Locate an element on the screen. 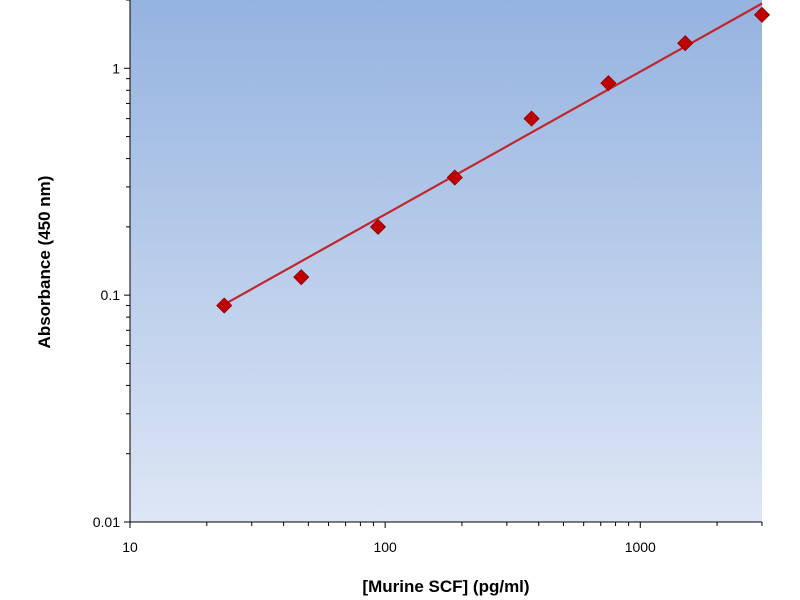 The width and height of the screenshot is (800, 600). x-tick-label: 1000 is located at coordinates (640, 547).